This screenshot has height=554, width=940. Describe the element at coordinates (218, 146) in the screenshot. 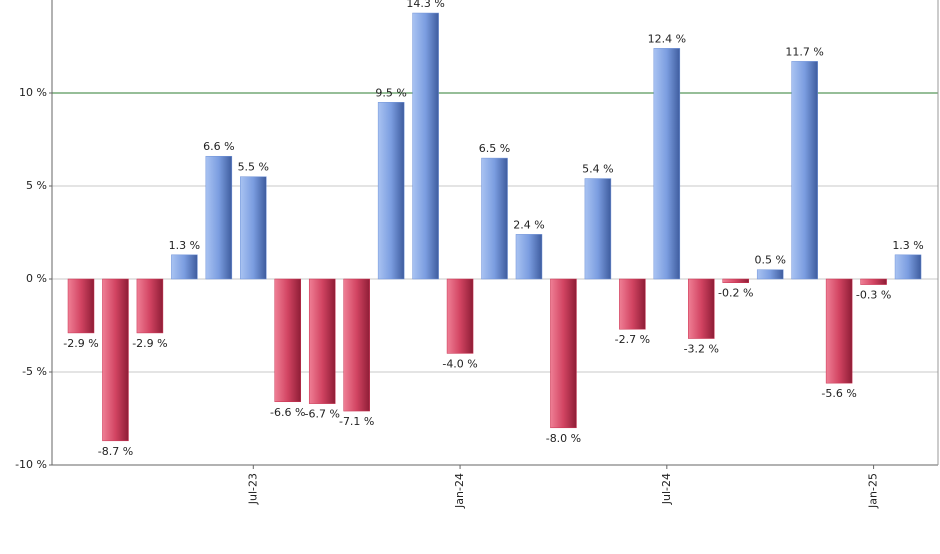

I see `value-label: 6.6 %` at that location.